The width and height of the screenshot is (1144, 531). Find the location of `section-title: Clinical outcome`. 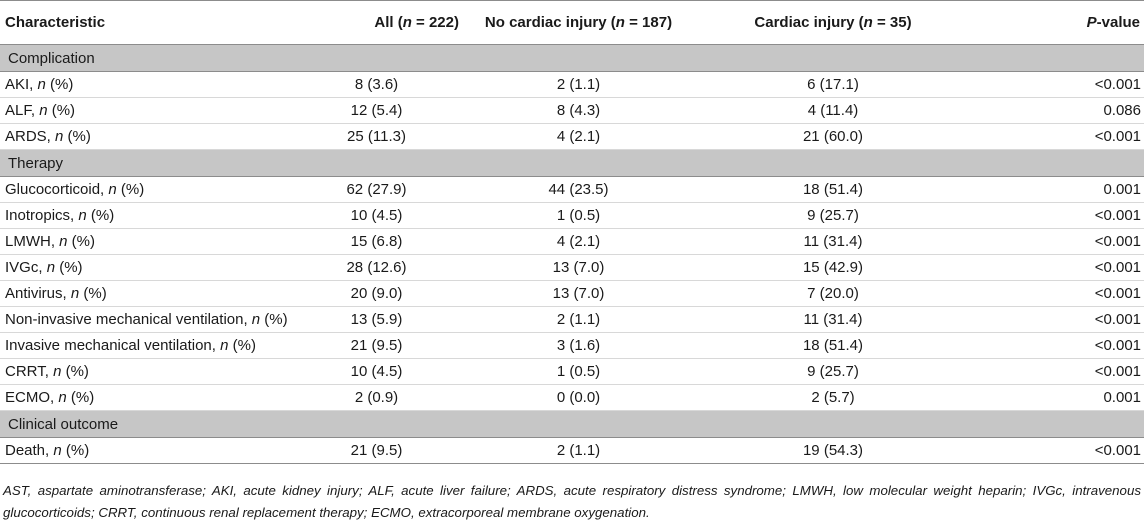

section-title: Clinical outcome is located at coordinates (572, 424).